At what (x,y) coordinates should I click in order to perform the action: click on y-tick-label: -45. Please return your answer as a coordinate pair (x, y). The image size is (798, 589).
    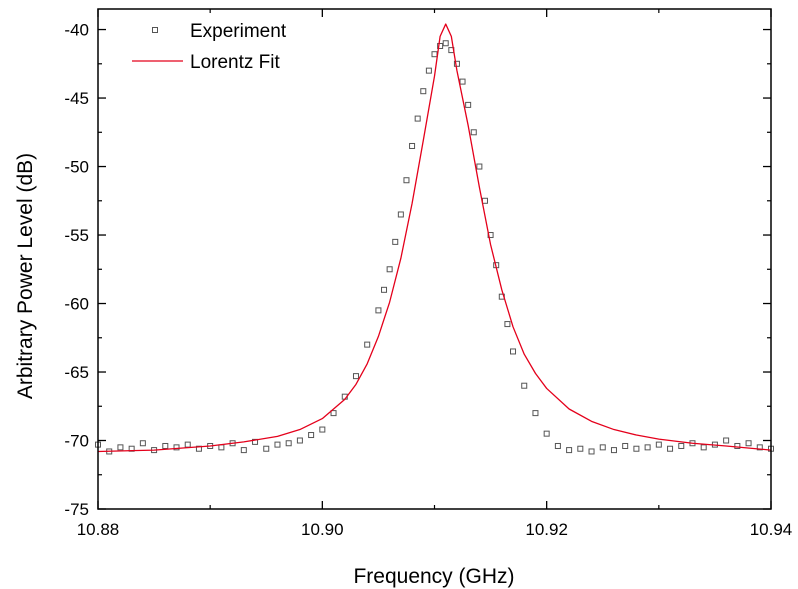
    Looking at the image, I should click on (76, 98).